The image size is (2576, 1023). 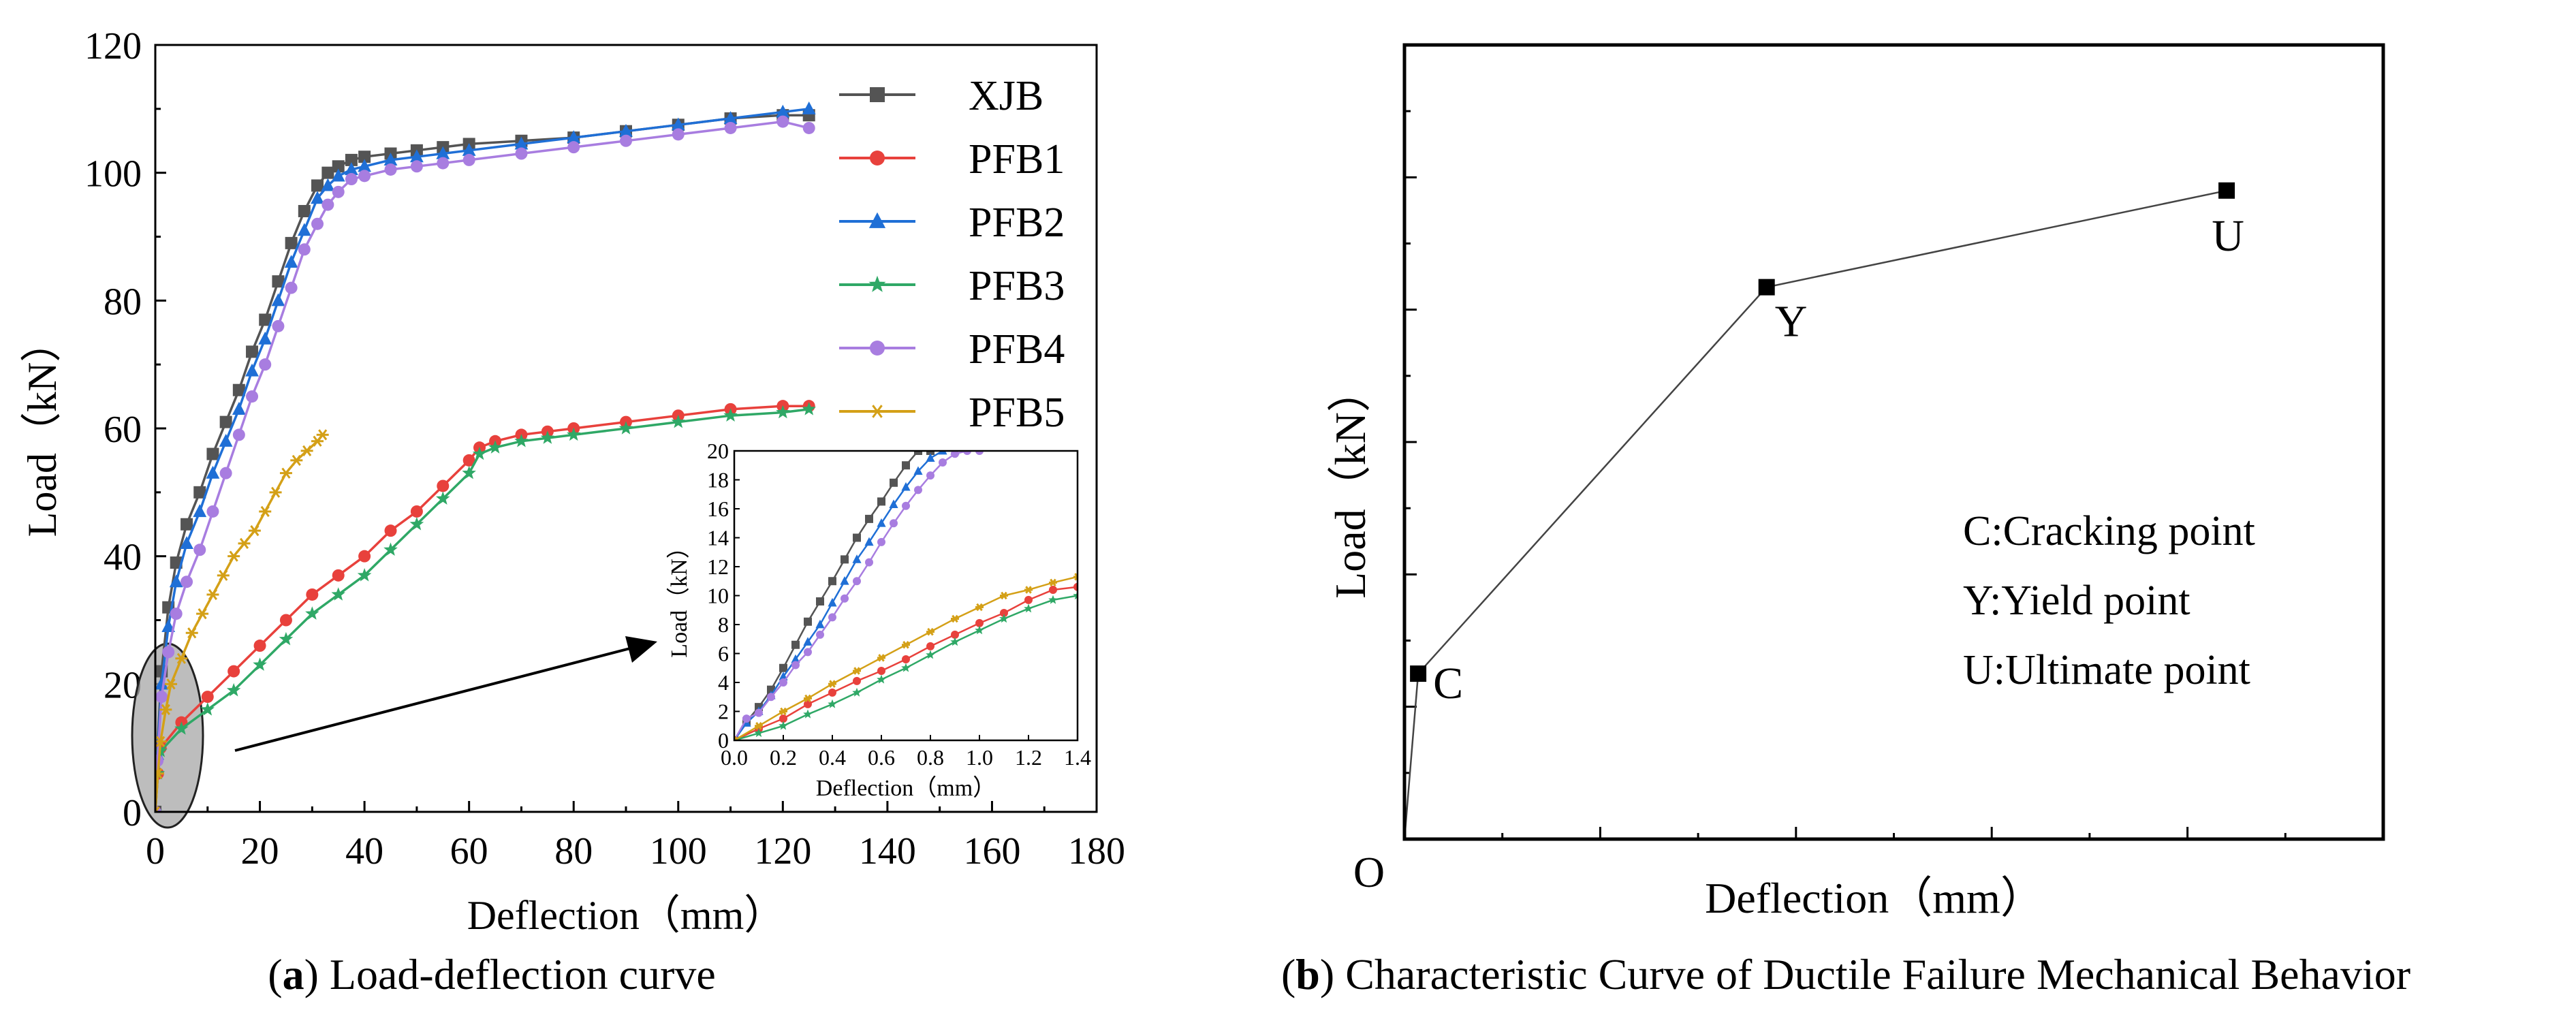 What do you see at coordinates (877, 158) in the screenshot?
I see `legend-marker-pfb1` at bounding box center [877, 158].